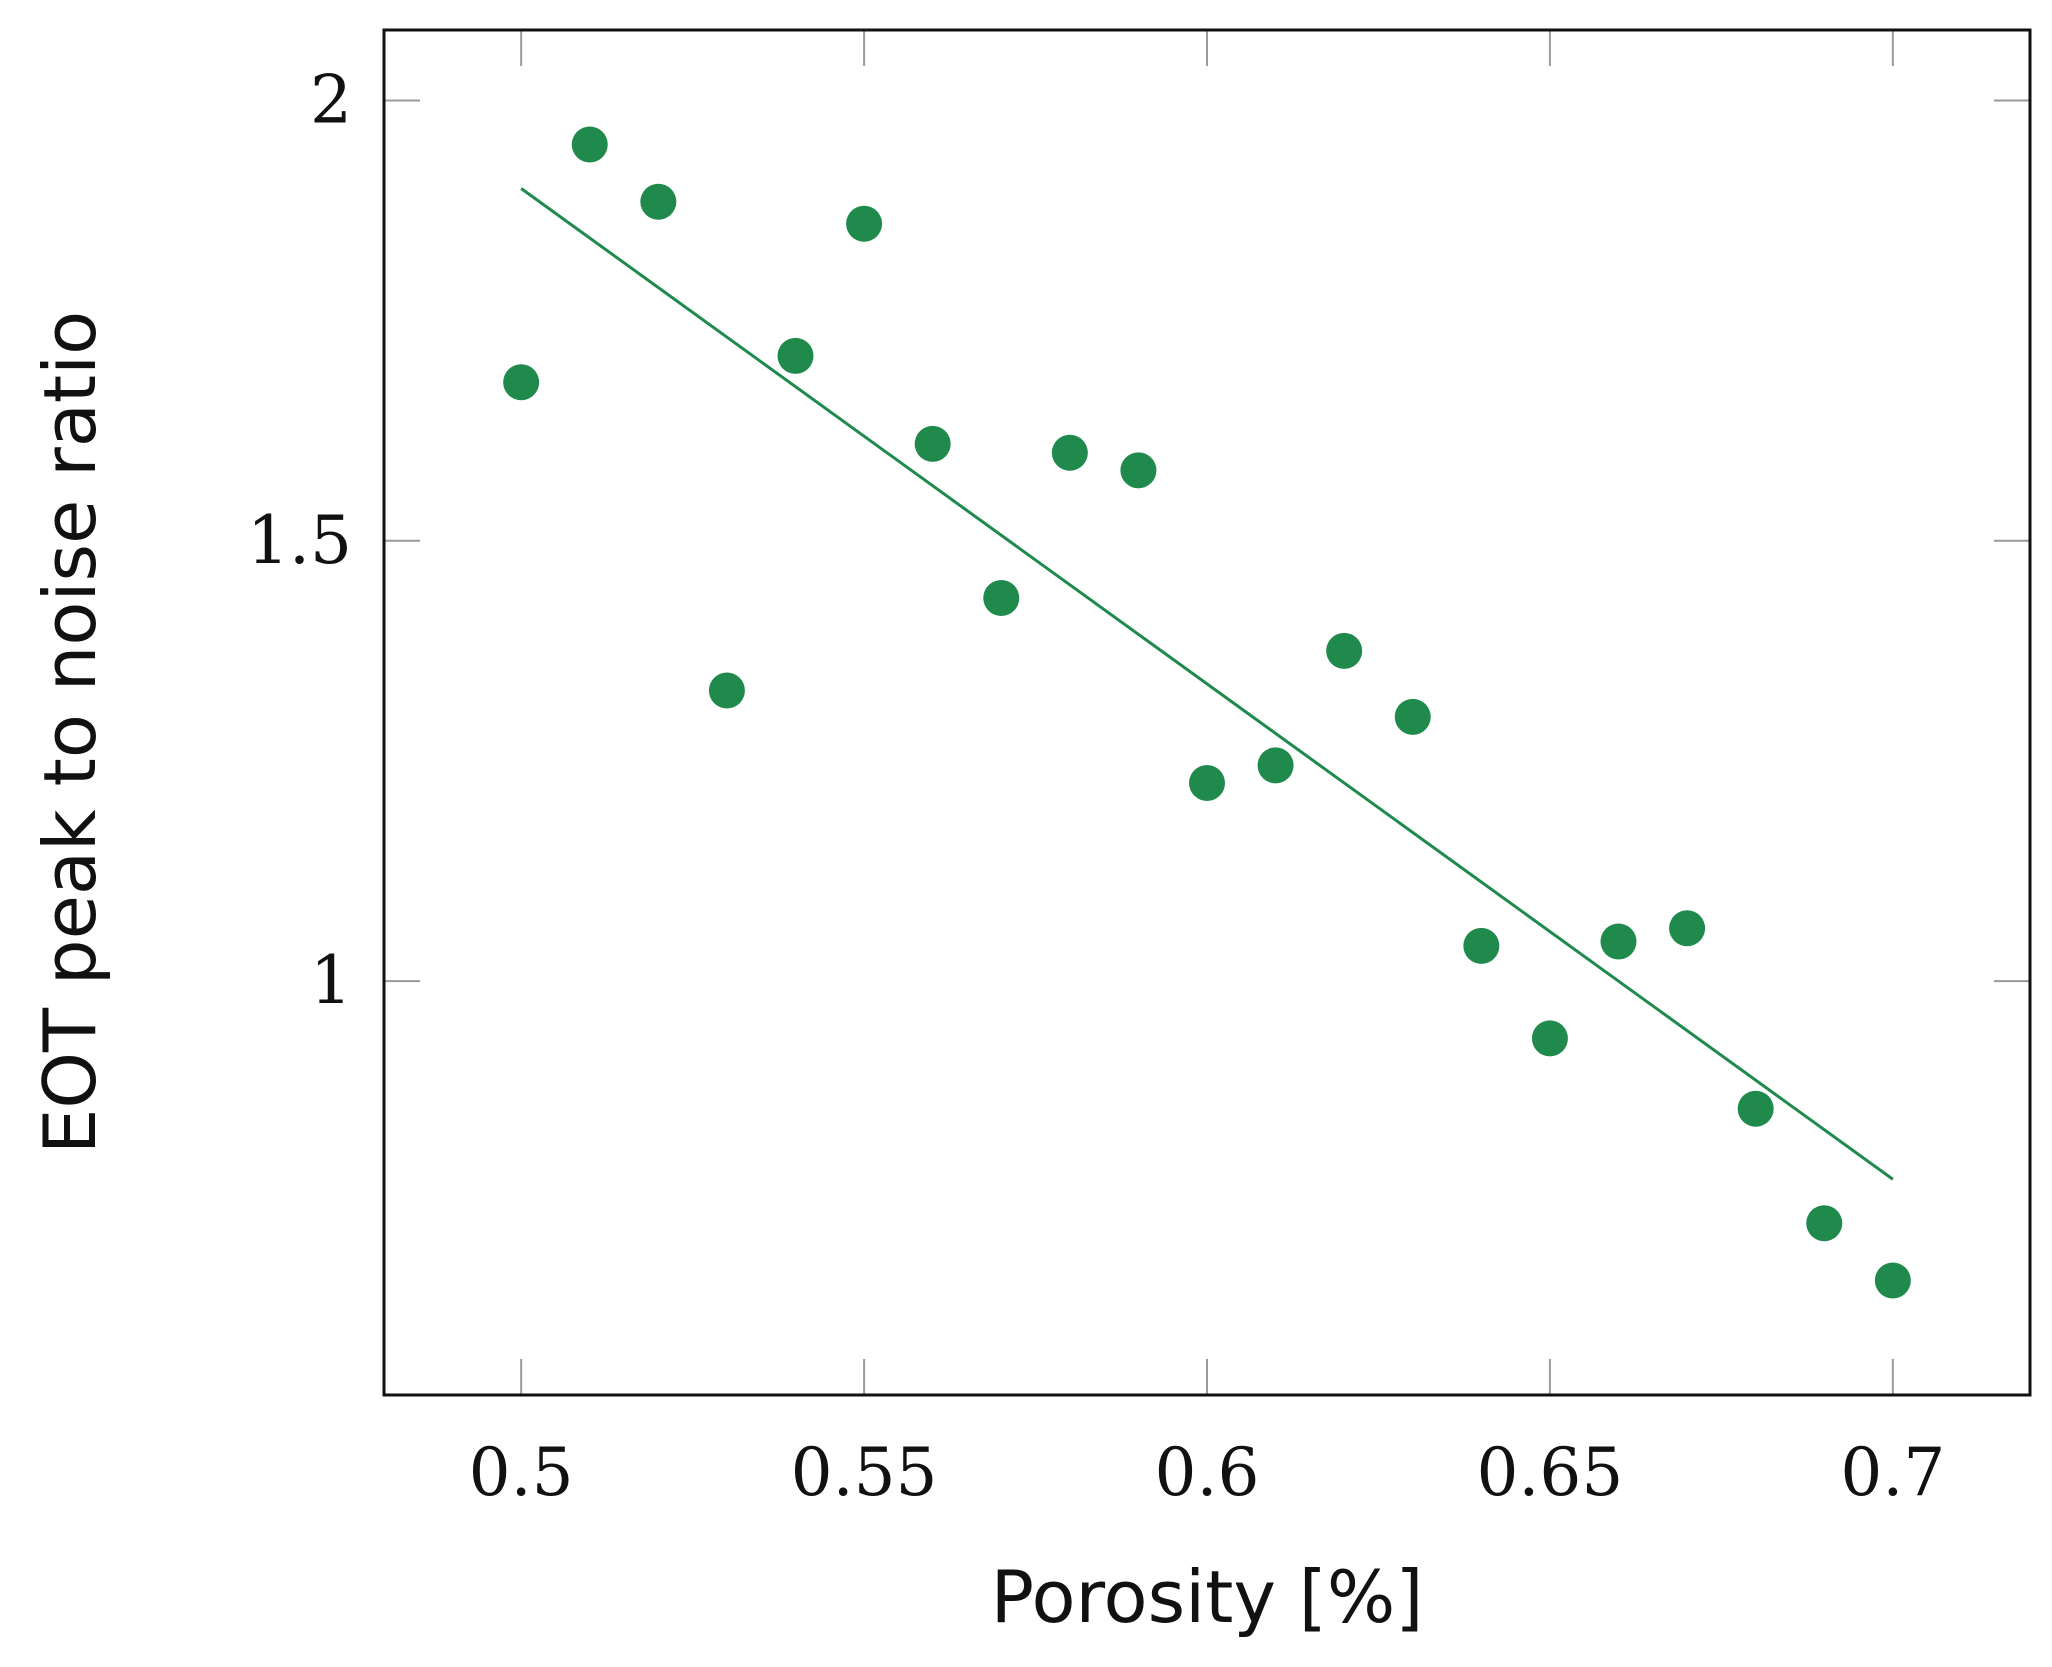 The width and height of the screenshot is (2052, 1667). Describe the element at coordinates (1207, 1597) in the screenshot. I see `x-axis-title: Porosity [%]` at that location.